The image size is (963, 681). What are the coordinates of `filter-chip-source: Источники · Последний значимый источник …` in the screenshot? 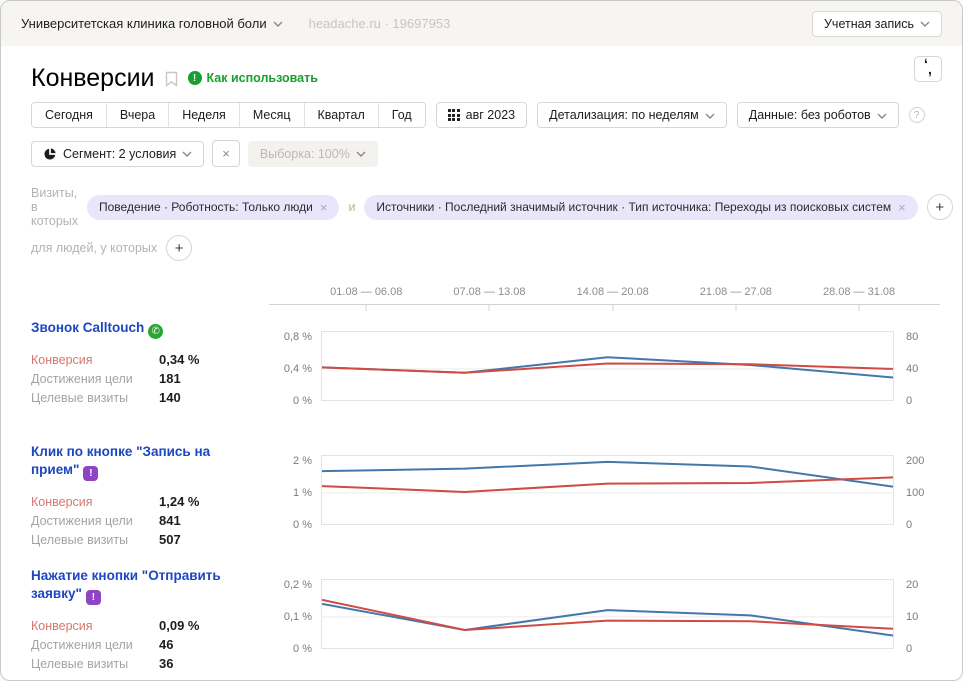 It's located at (641, 207).